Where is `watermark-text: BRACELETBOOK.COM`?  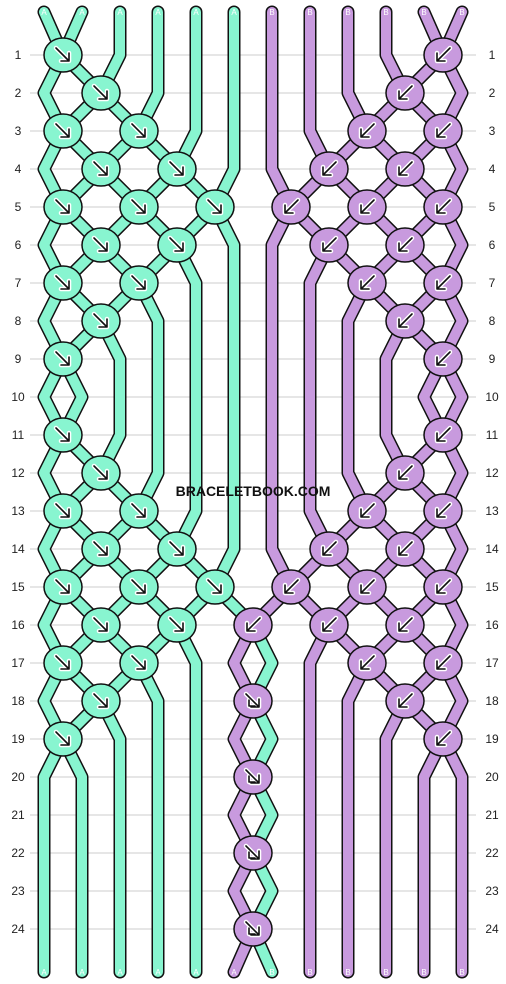
watermark-text: BRACELETBOOK.COM is located at coordinates (253, 491).